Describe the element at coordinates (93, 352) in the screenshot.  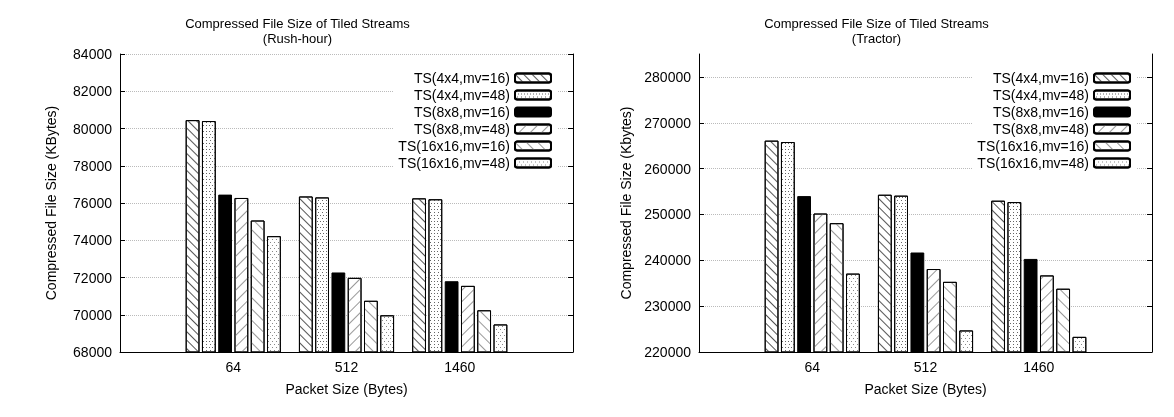
I see `y-tick-label: 68000` at that location.